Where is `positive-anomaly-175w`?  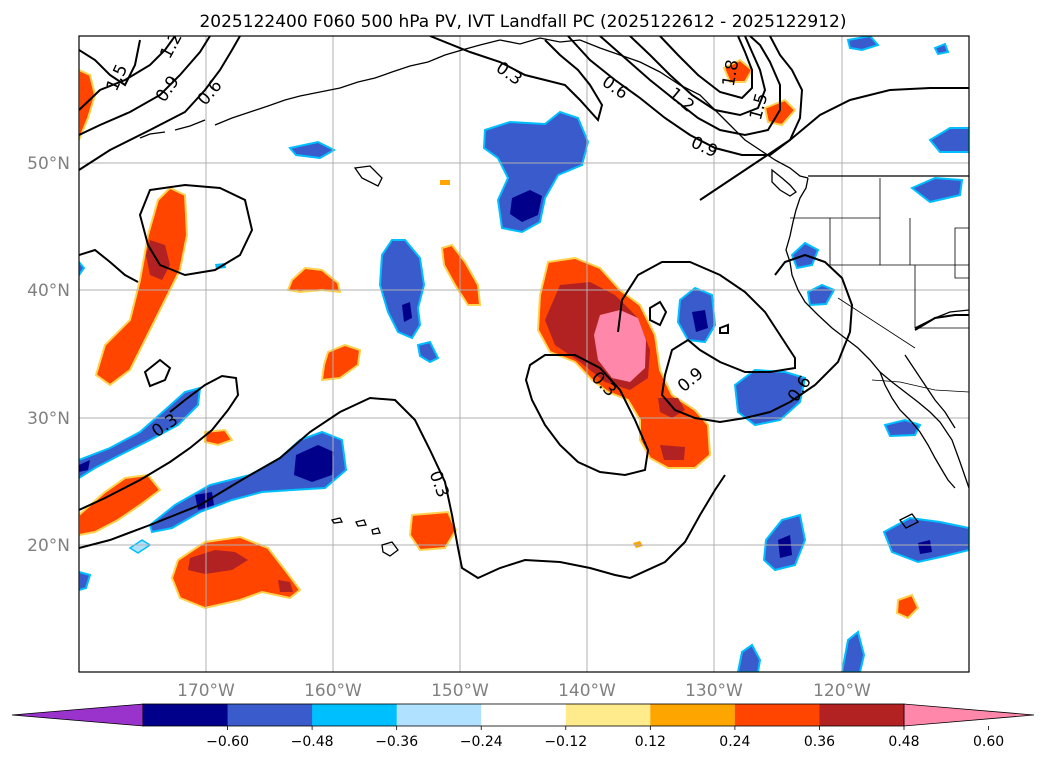 positive-anomaly-175w is located at coordinates (219, 437).